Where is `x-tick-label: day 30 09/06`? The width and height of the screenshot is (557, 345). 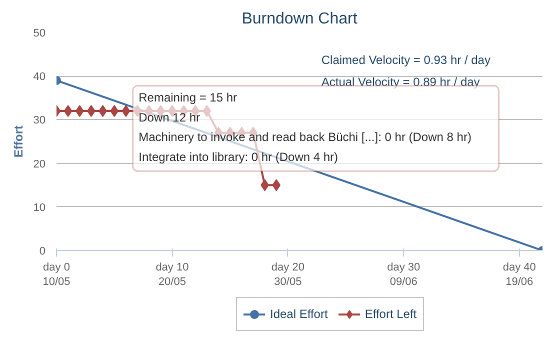
x-tick-label: day 30 09/06 is located at coordinates (403, 275).